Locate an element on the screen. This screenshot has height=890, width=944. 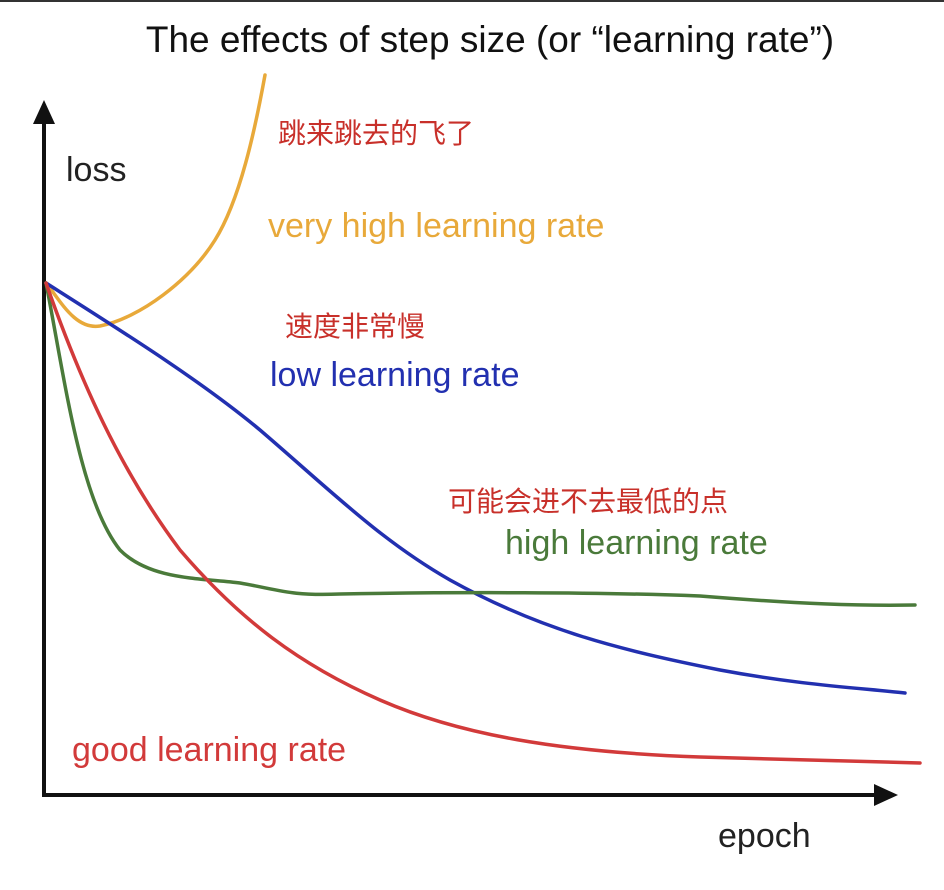
high-note: 可能会进不去最低的点 is located at coordinates (588, 501).